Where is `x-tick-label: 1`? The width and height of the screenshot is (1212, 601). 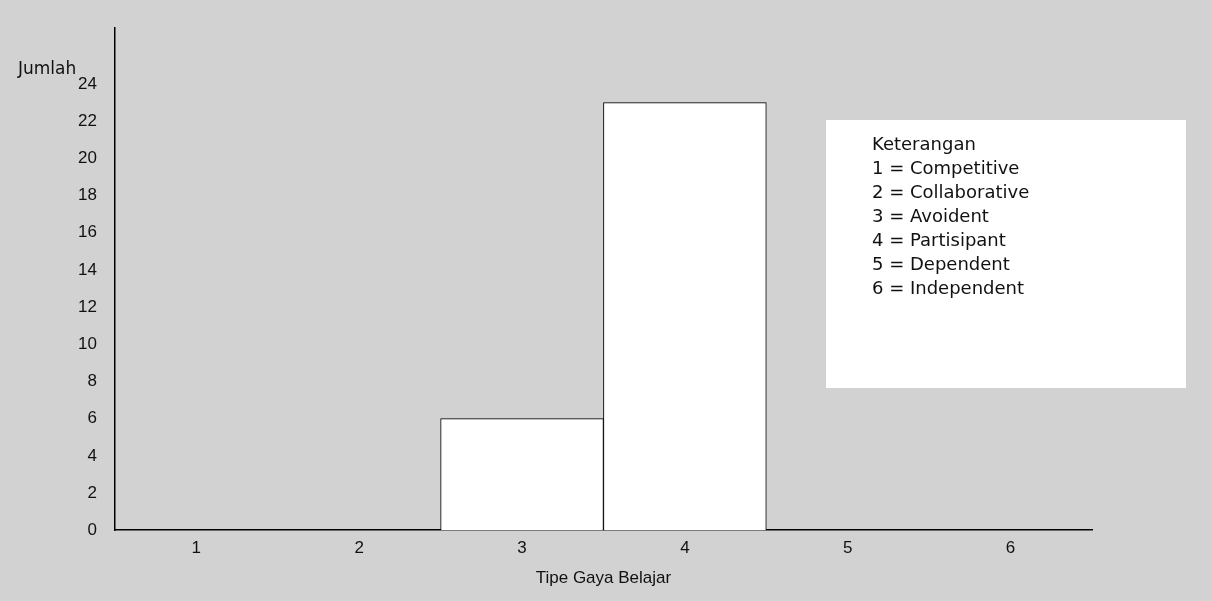
x-tick-label: 1 is located at coordinates (196, 548).